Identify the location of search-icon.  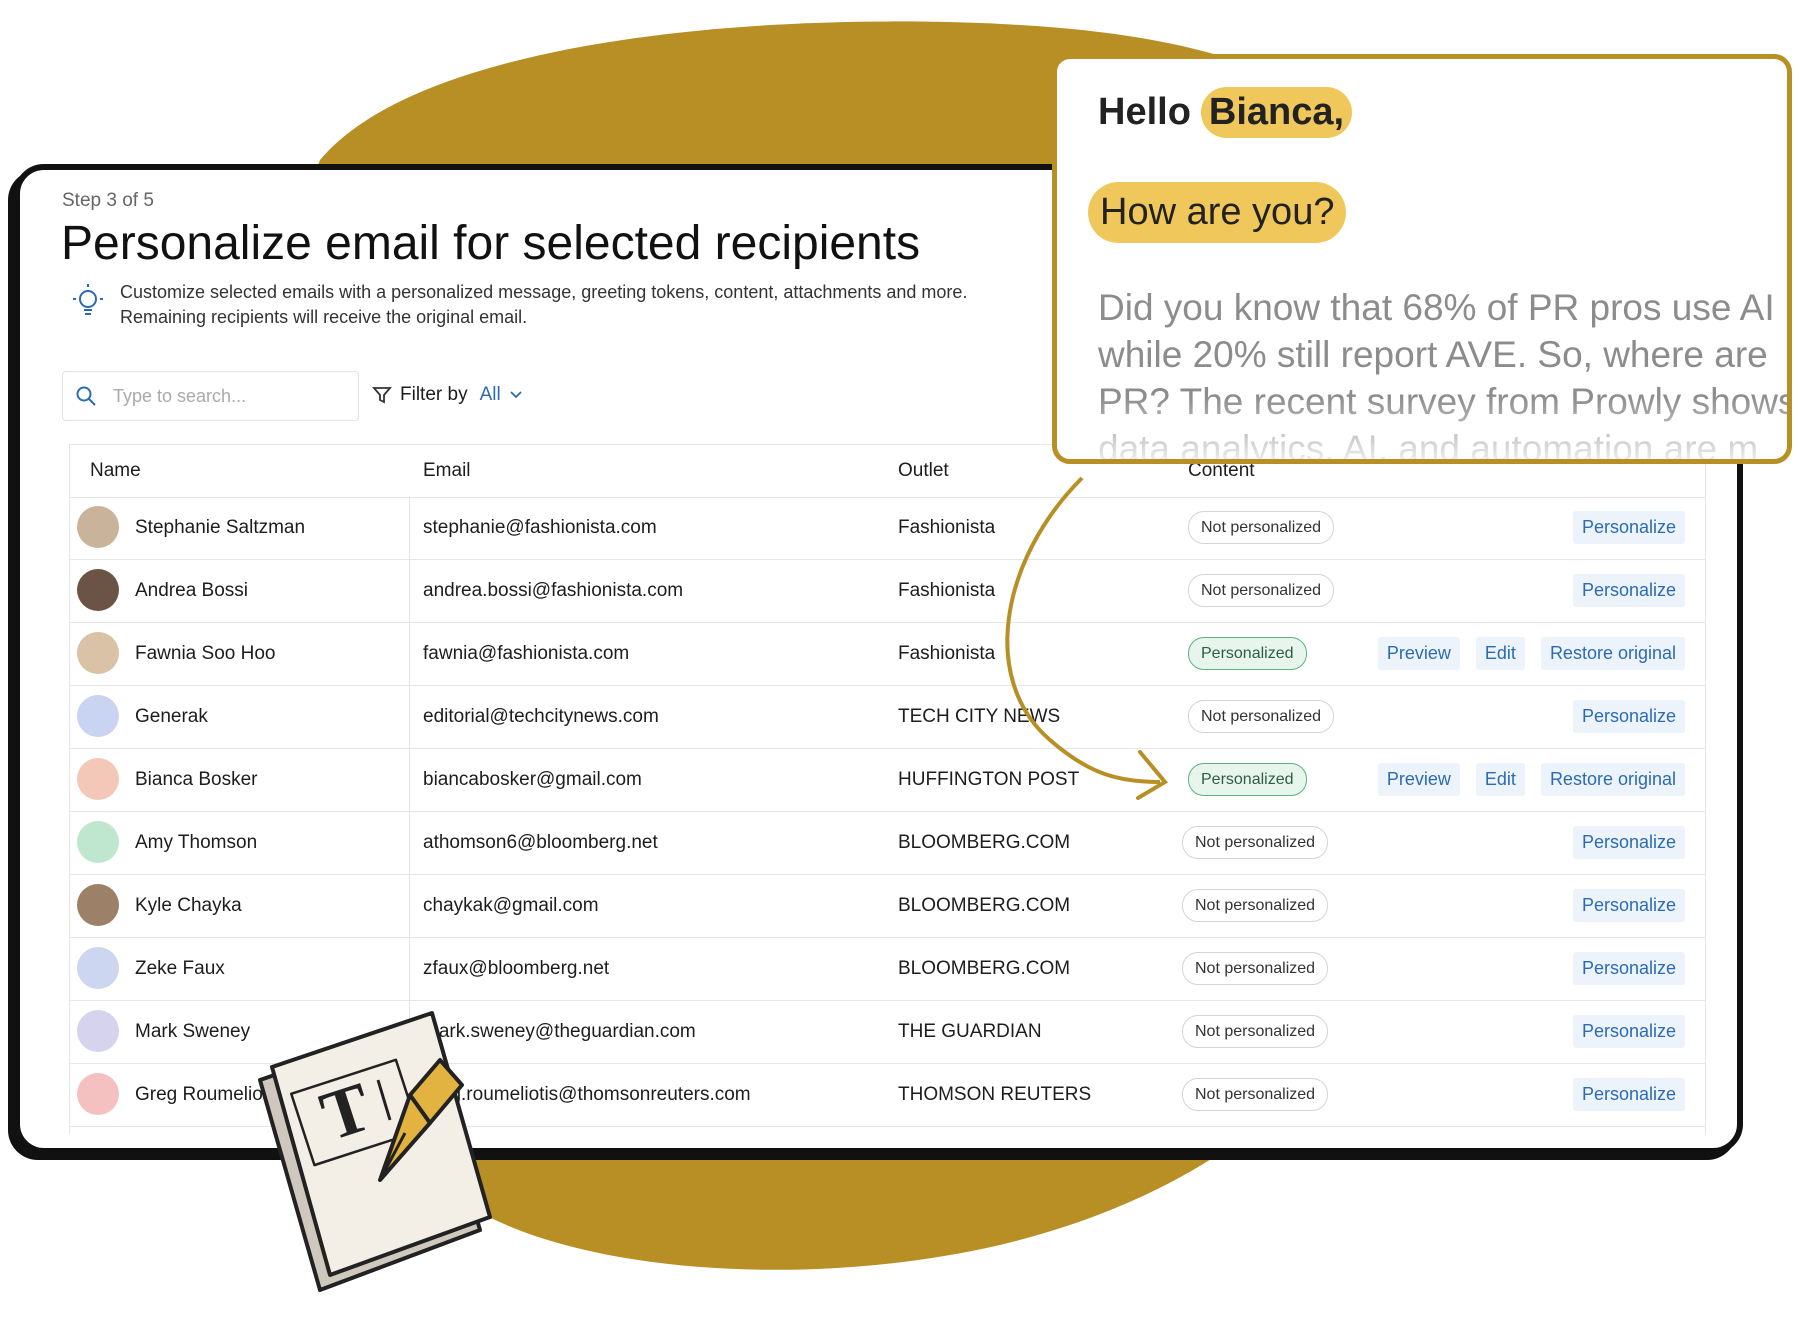
(86, 396).